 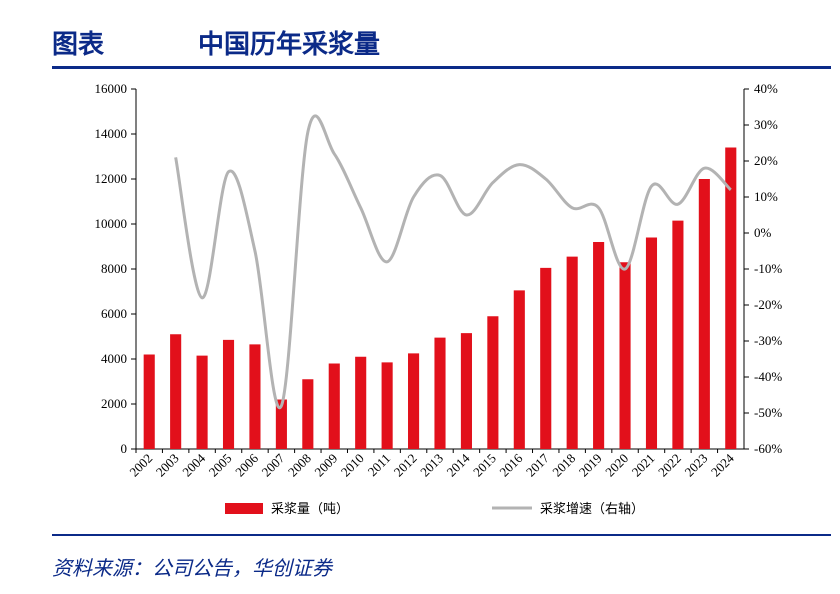 I want to click on y-right-tick-label: 10%, so click(x=766, y=196).